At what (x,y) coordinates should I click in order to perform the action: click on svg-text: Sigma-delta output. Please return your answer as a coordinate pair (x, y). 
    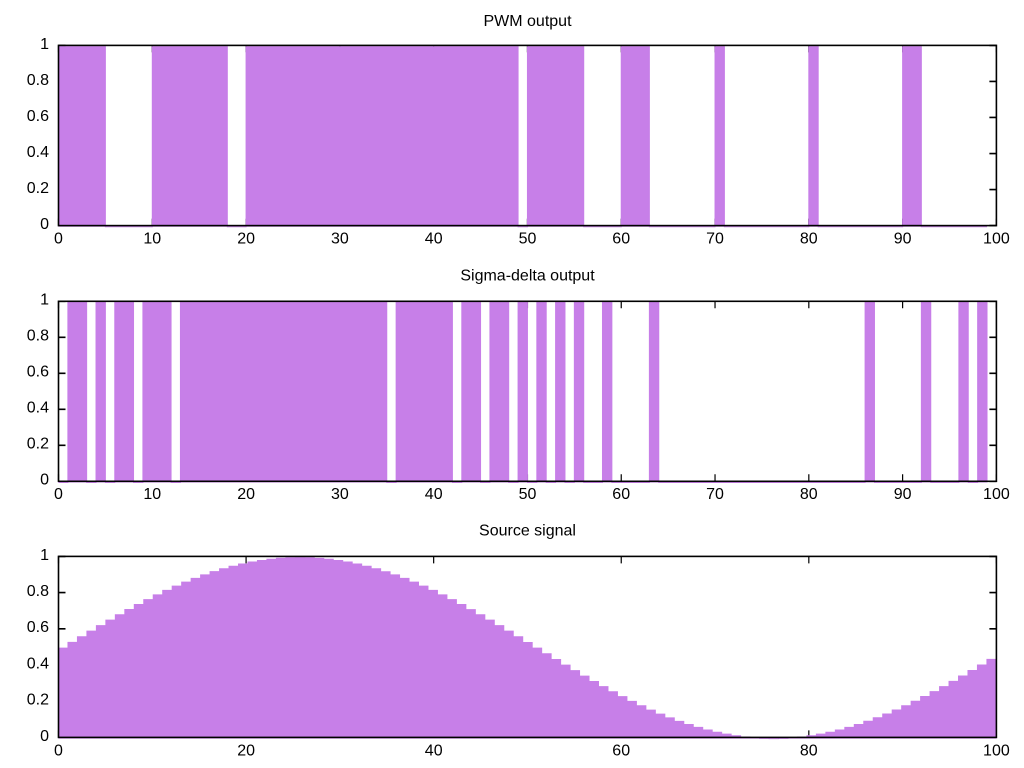
    Looking at the image, I should click on (527, 276).